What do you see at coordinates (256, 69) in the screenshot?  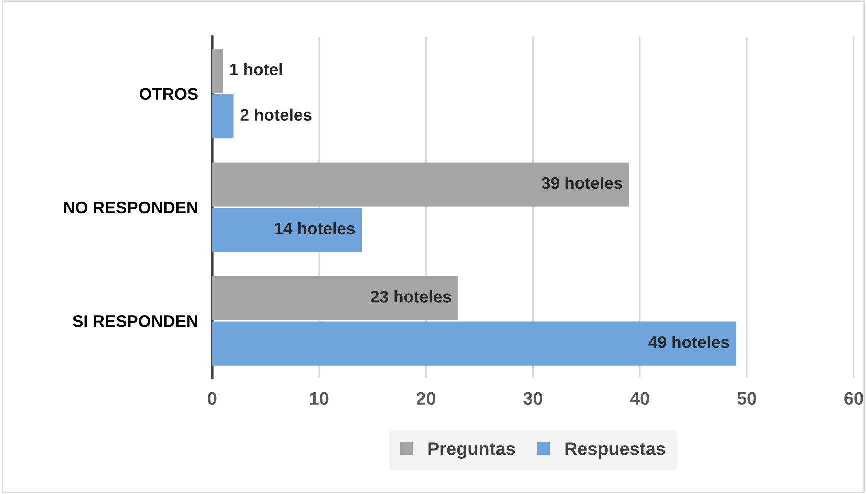 I see `data-label: 1 hotel` at bounding box center [256, 69].